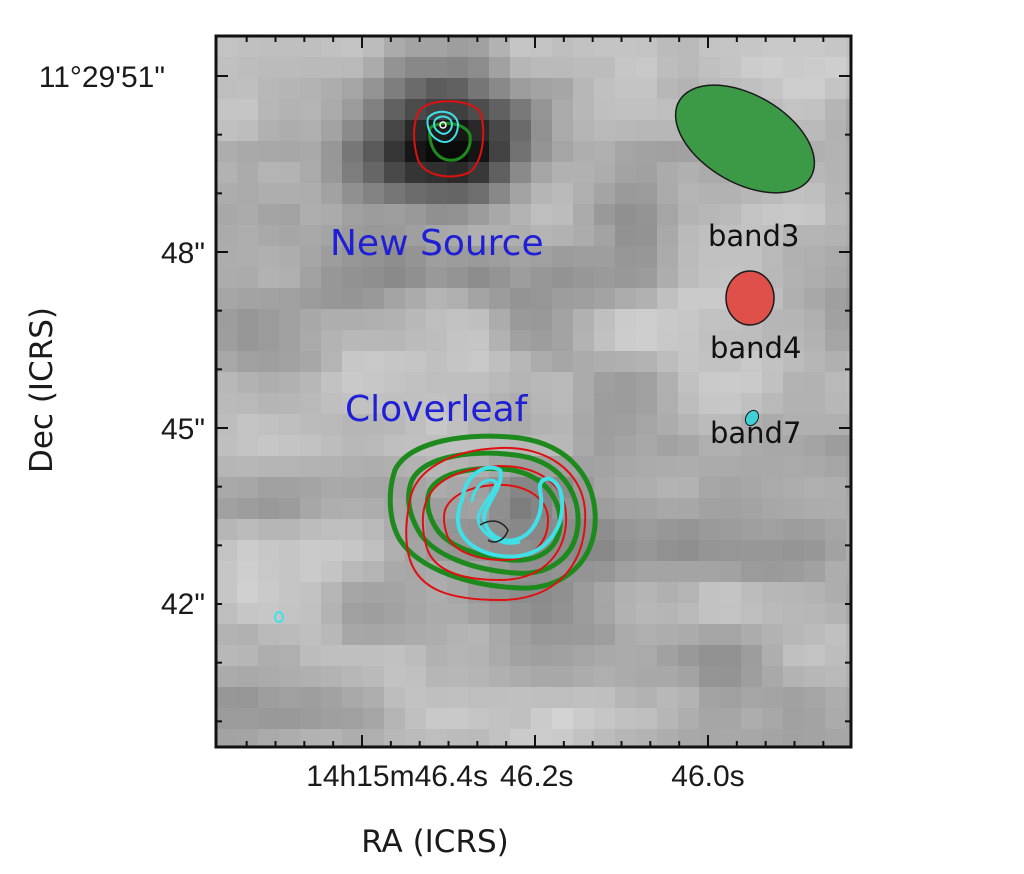  Describe the element at coordinates (183, 429) in the screenshot. I see `y-tick-label: 45"` at that location.